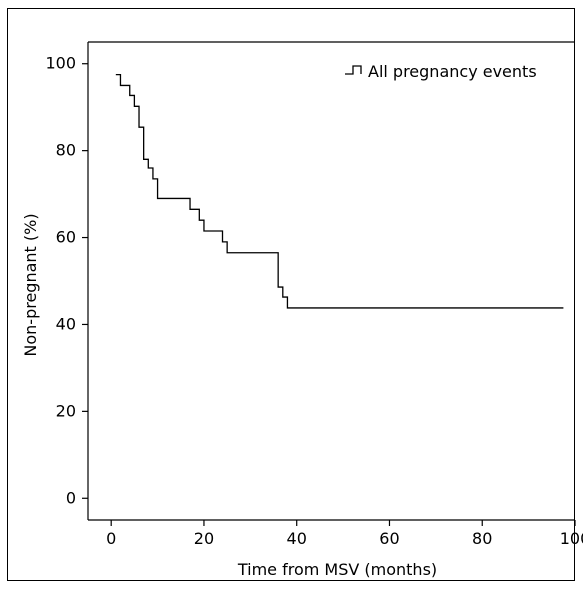 This screenshot has height=589, width=583. Describe the element at coordinates (452, 71) in the screenshot. I see `legend-label: All pregnancy events` at that location.